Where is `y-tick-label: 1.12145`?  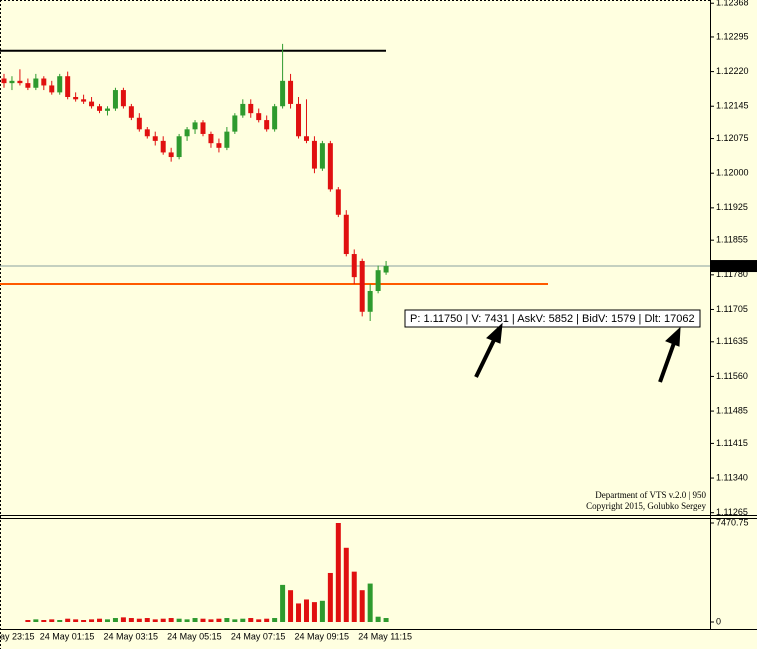
y-tick-label: 1.12145 is located at coordinates (732, 106).